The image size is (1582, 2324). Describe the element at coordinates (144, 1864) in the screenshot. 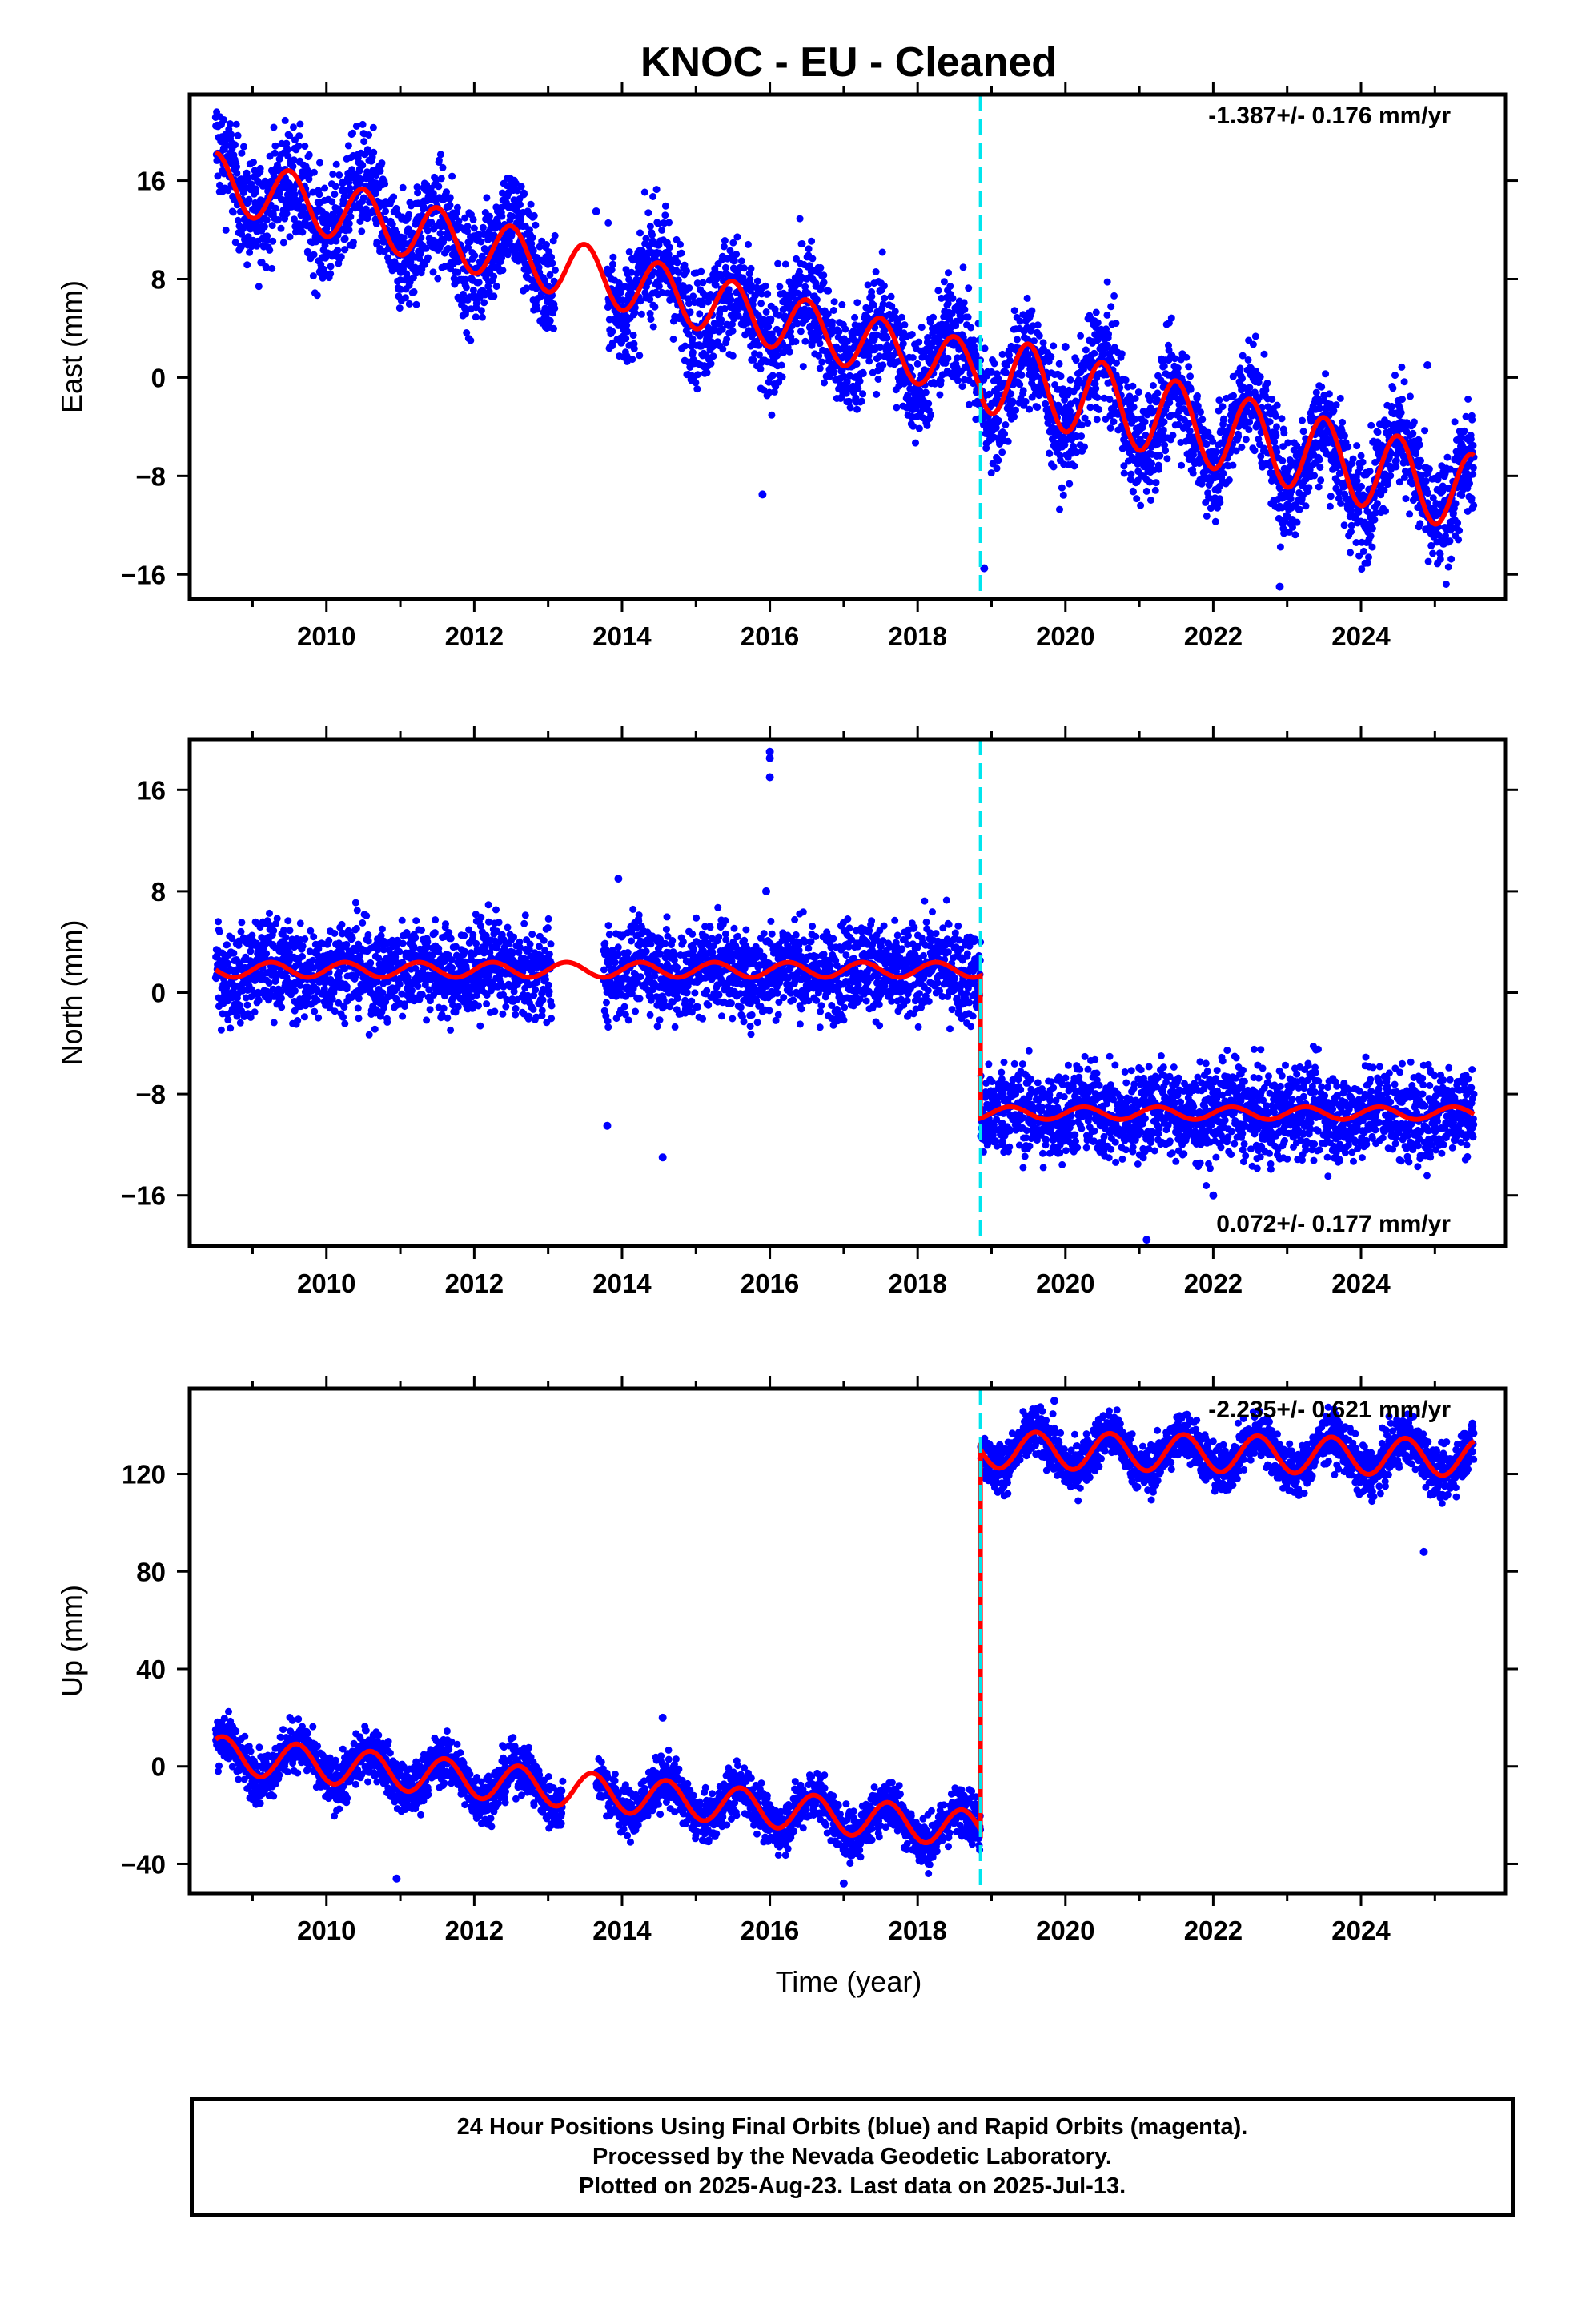

I see `y-tick-label: −40` at that location.